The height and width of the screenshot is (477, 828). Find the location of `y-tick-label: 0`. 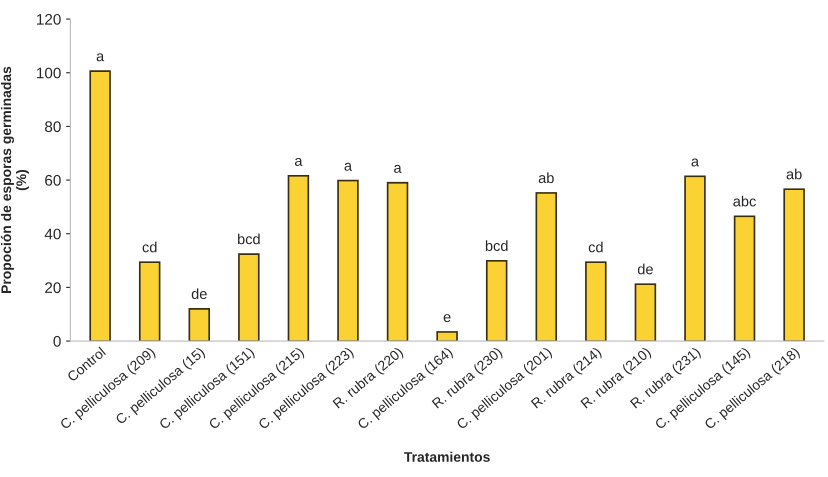

y-tick-label: 0 is located at coordinates (57, 341).